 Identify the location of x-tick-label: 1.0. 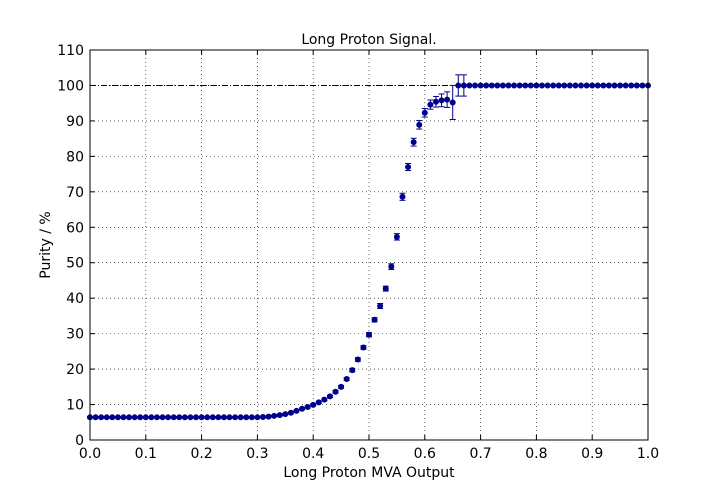
(648, 454).